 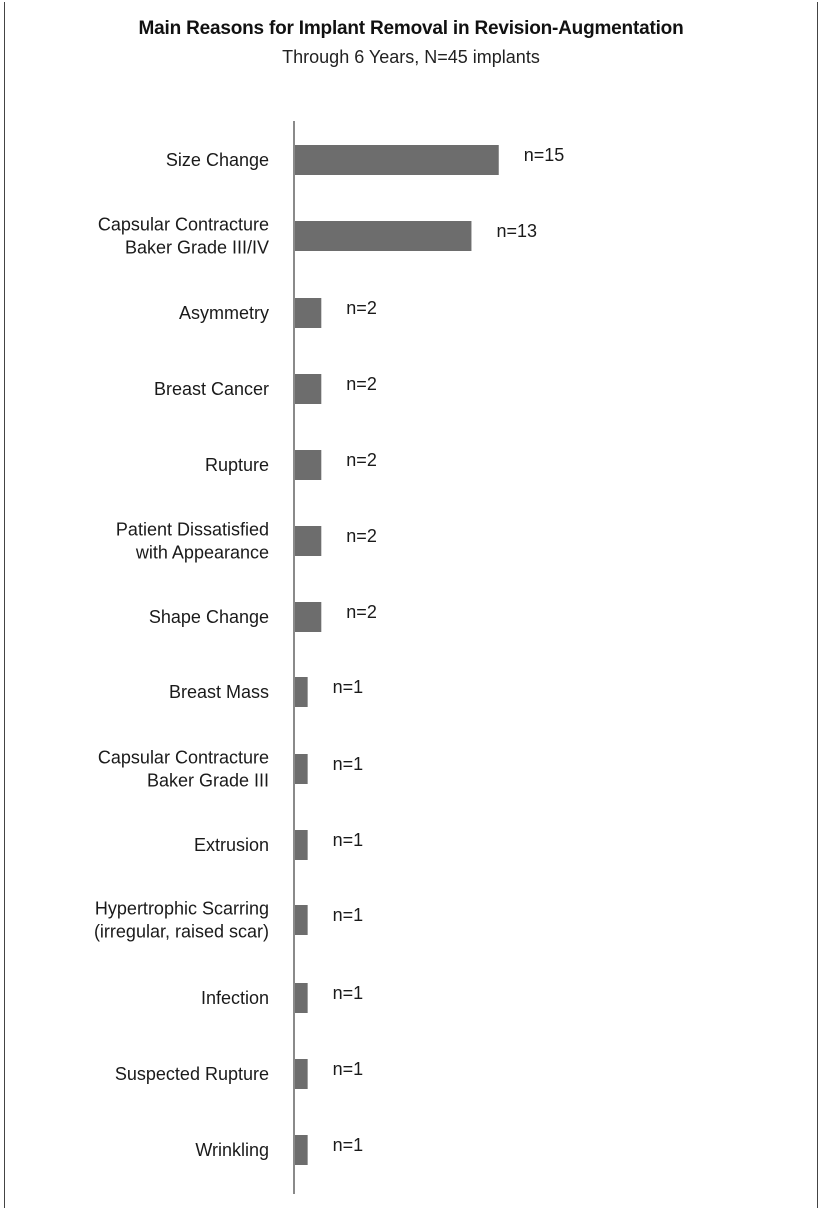 What do you see at coordinates (361, 536) in the screenshot?
I see `data-label-6: n=2` at bounding box center [361, 536].